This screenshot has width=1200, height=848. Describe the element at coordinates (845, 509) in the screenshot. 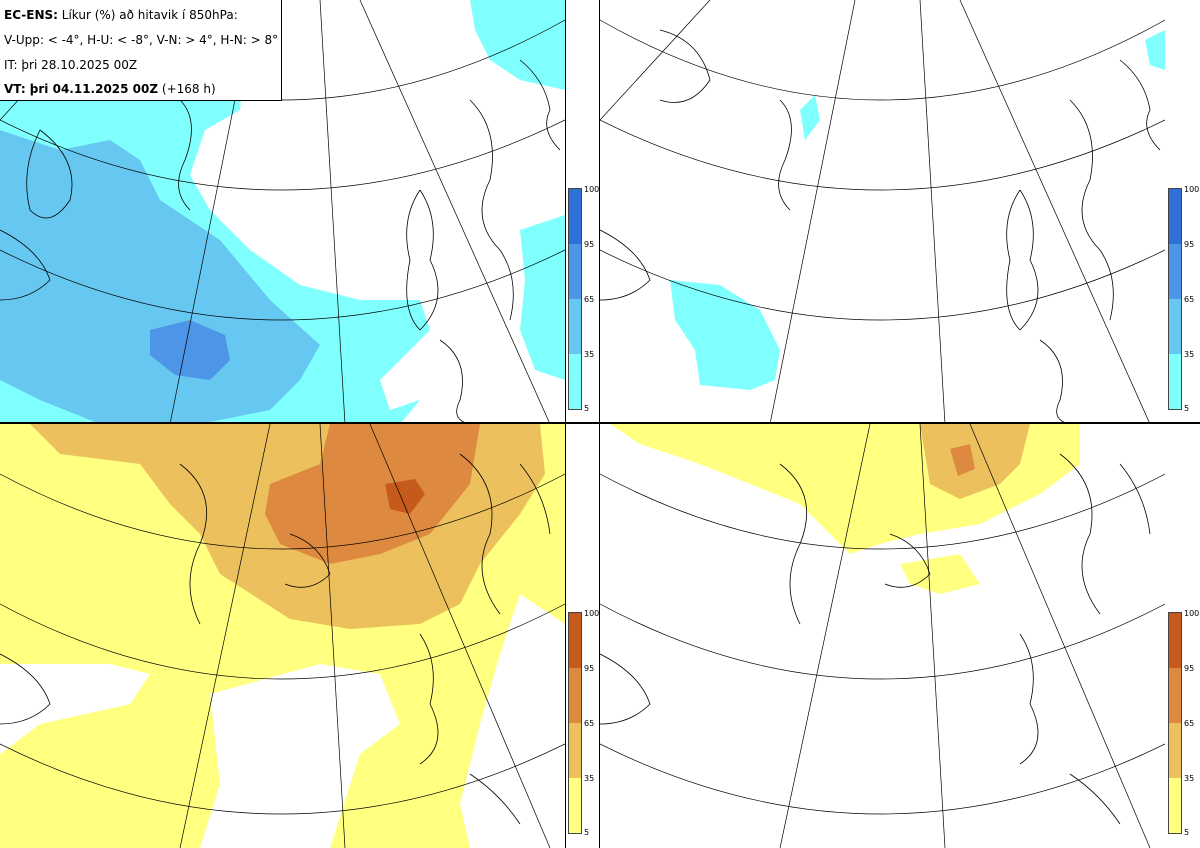

I see `probability-fill-lower-right` at that location.